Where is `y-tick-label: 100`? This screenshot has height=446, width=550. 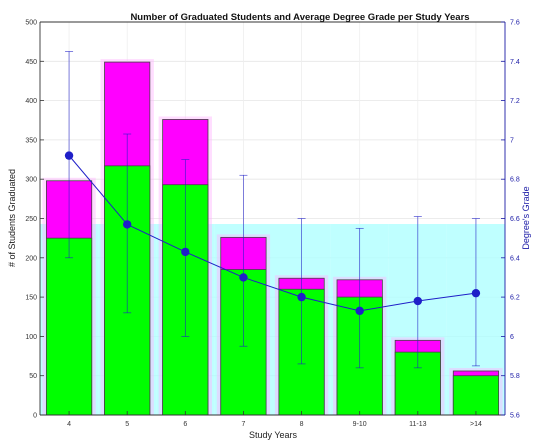 y-tick-label: 100 is located at coordinates (31, 337).